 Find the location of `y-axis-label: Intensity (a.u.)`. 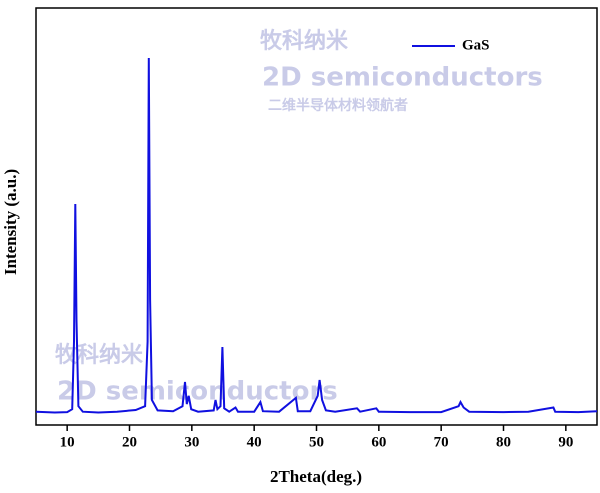

y-axis-label: Intensity (a.u.) is located at coordinates (10, 222).